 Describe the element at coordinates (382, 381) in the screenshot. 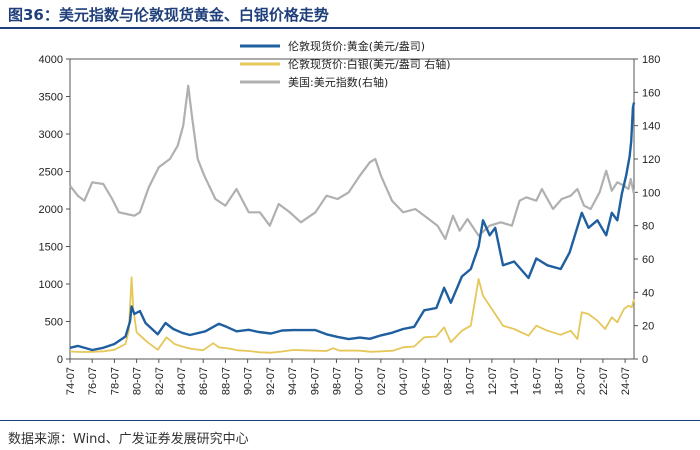

I see `x-tick-label: 02-07` at that location.